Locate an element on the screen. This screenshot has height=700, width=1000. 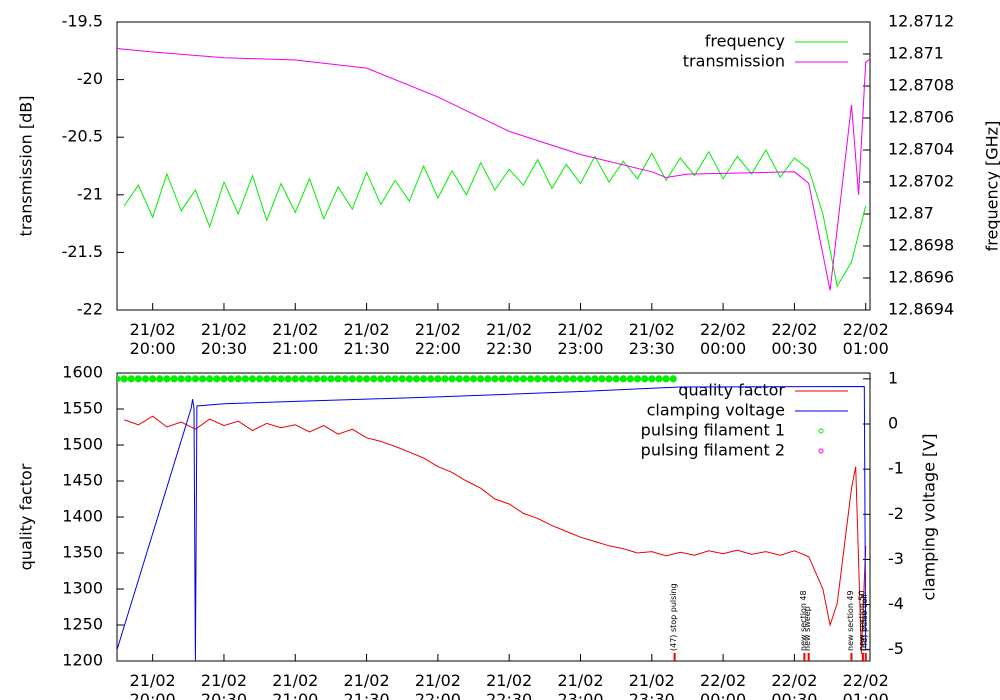
legend-label: quality factor is located at coordinates (731, 390).